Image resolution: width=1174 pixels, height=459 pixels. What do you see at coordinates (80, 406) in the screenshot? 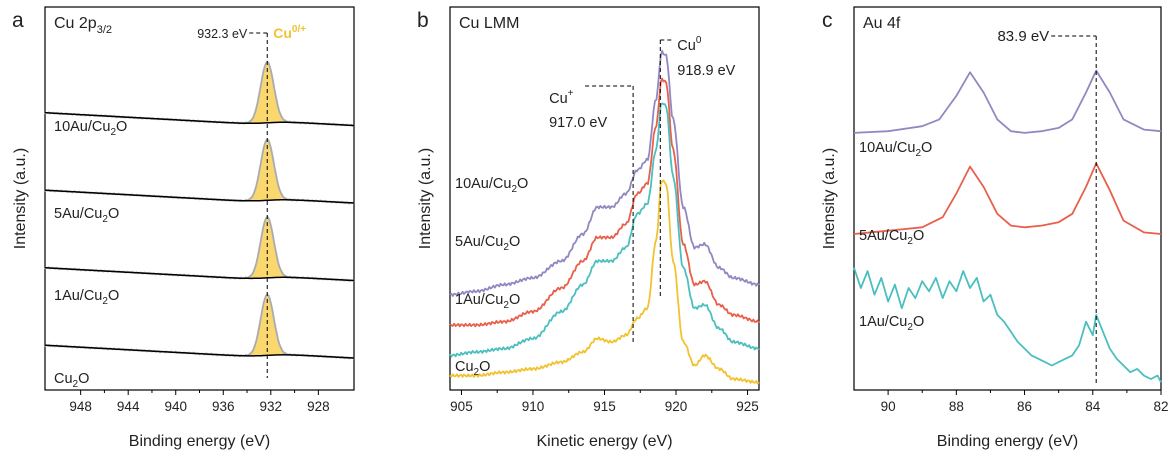
I see `x-tick-label: 948` at bounding box center [80, 406].